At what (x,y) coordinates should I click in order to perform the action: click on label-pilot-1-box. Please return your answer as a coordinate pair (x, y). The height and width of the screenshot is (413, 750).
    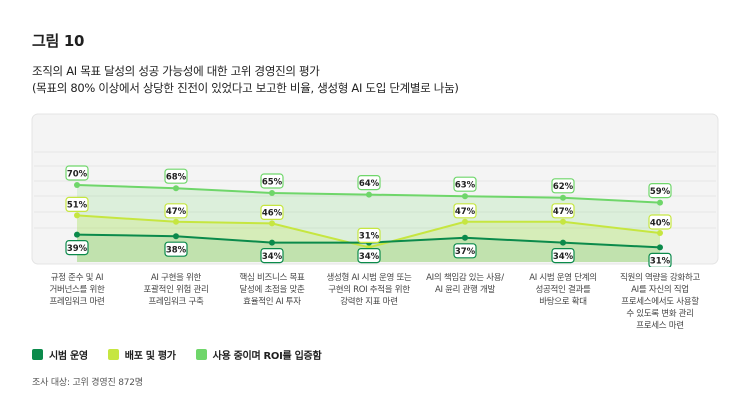
    Looking at the image, I should click on (176, 249).